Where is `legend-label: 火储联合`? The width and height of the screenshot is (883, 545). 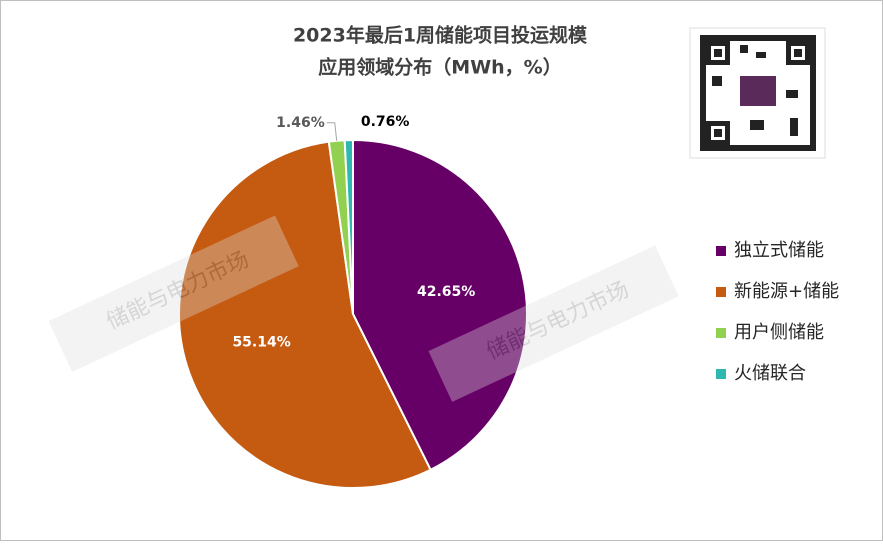
legend-label: 火储联合 is located at coordinates (770, 373).